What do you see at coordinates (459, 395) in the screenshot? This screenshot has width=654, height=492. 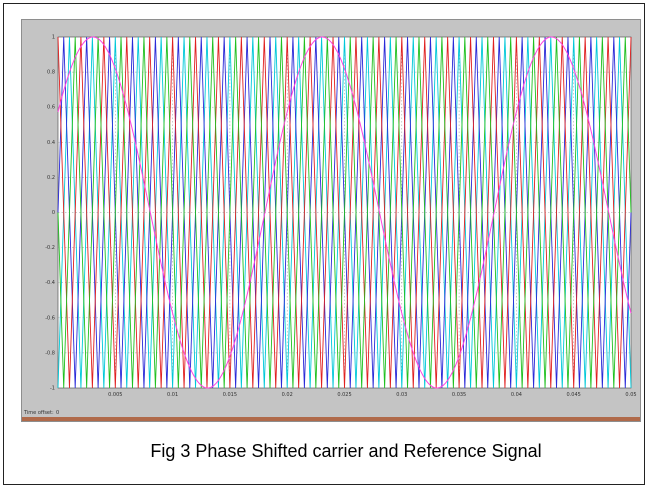 I see `x-tick-label: 0.035` at bounding box center [459, 395].